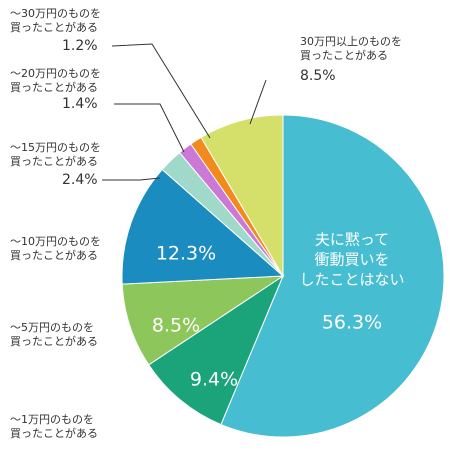 The height and width of the screenshot is (454, 450). Describe the element at coordinates (214, 380) in the screenshot. I see `value-label: 9.4%` at that location.